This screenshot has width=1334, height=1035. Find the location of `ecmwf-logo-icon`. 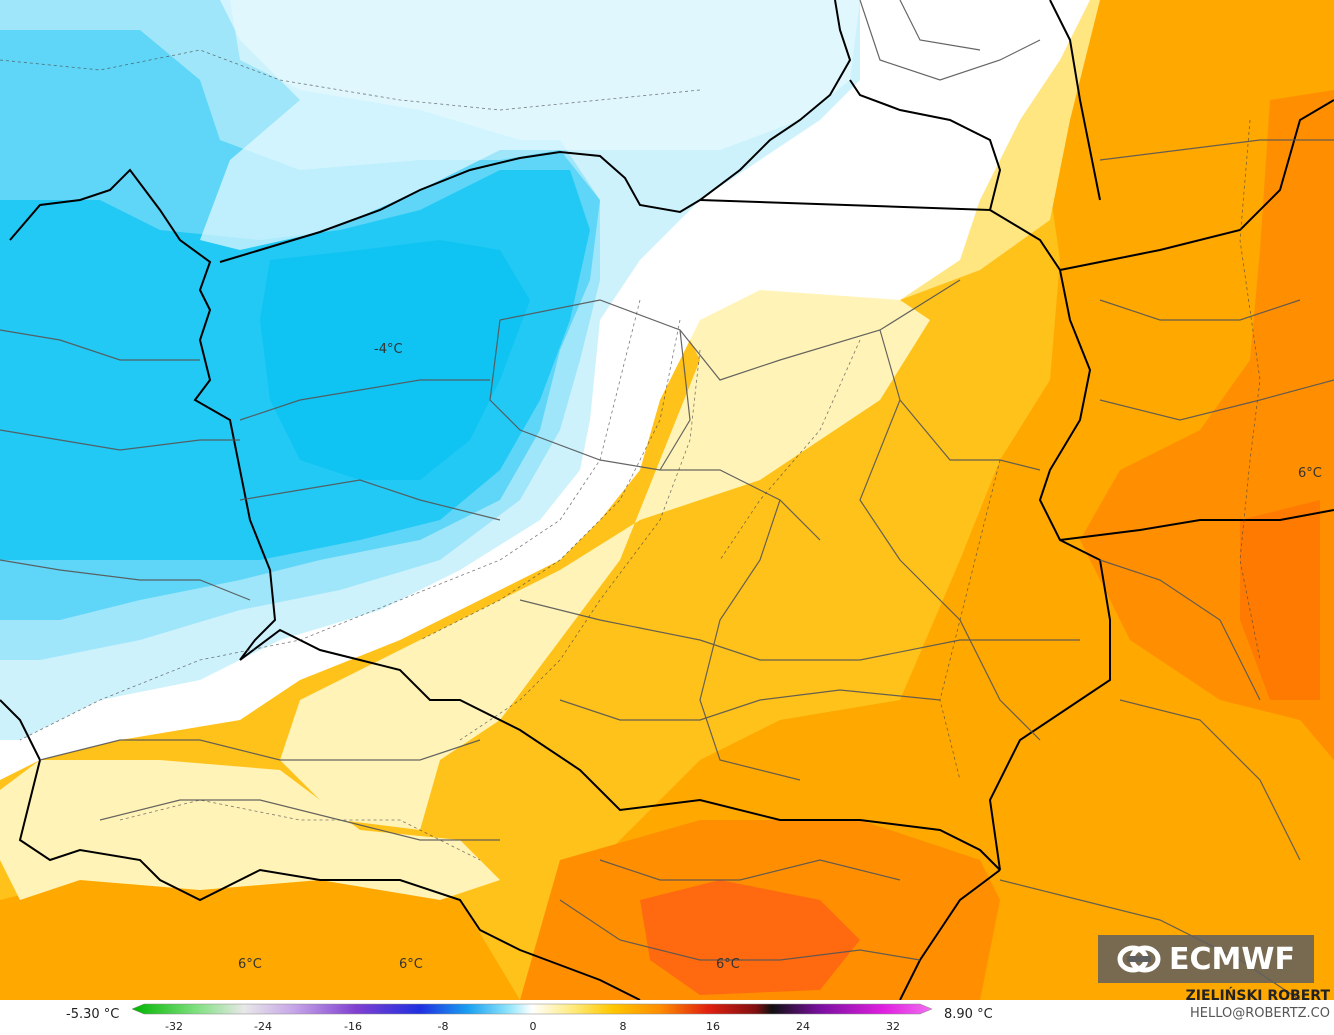

ecmwf-logo-icon is located at coordinates (1139, 959).